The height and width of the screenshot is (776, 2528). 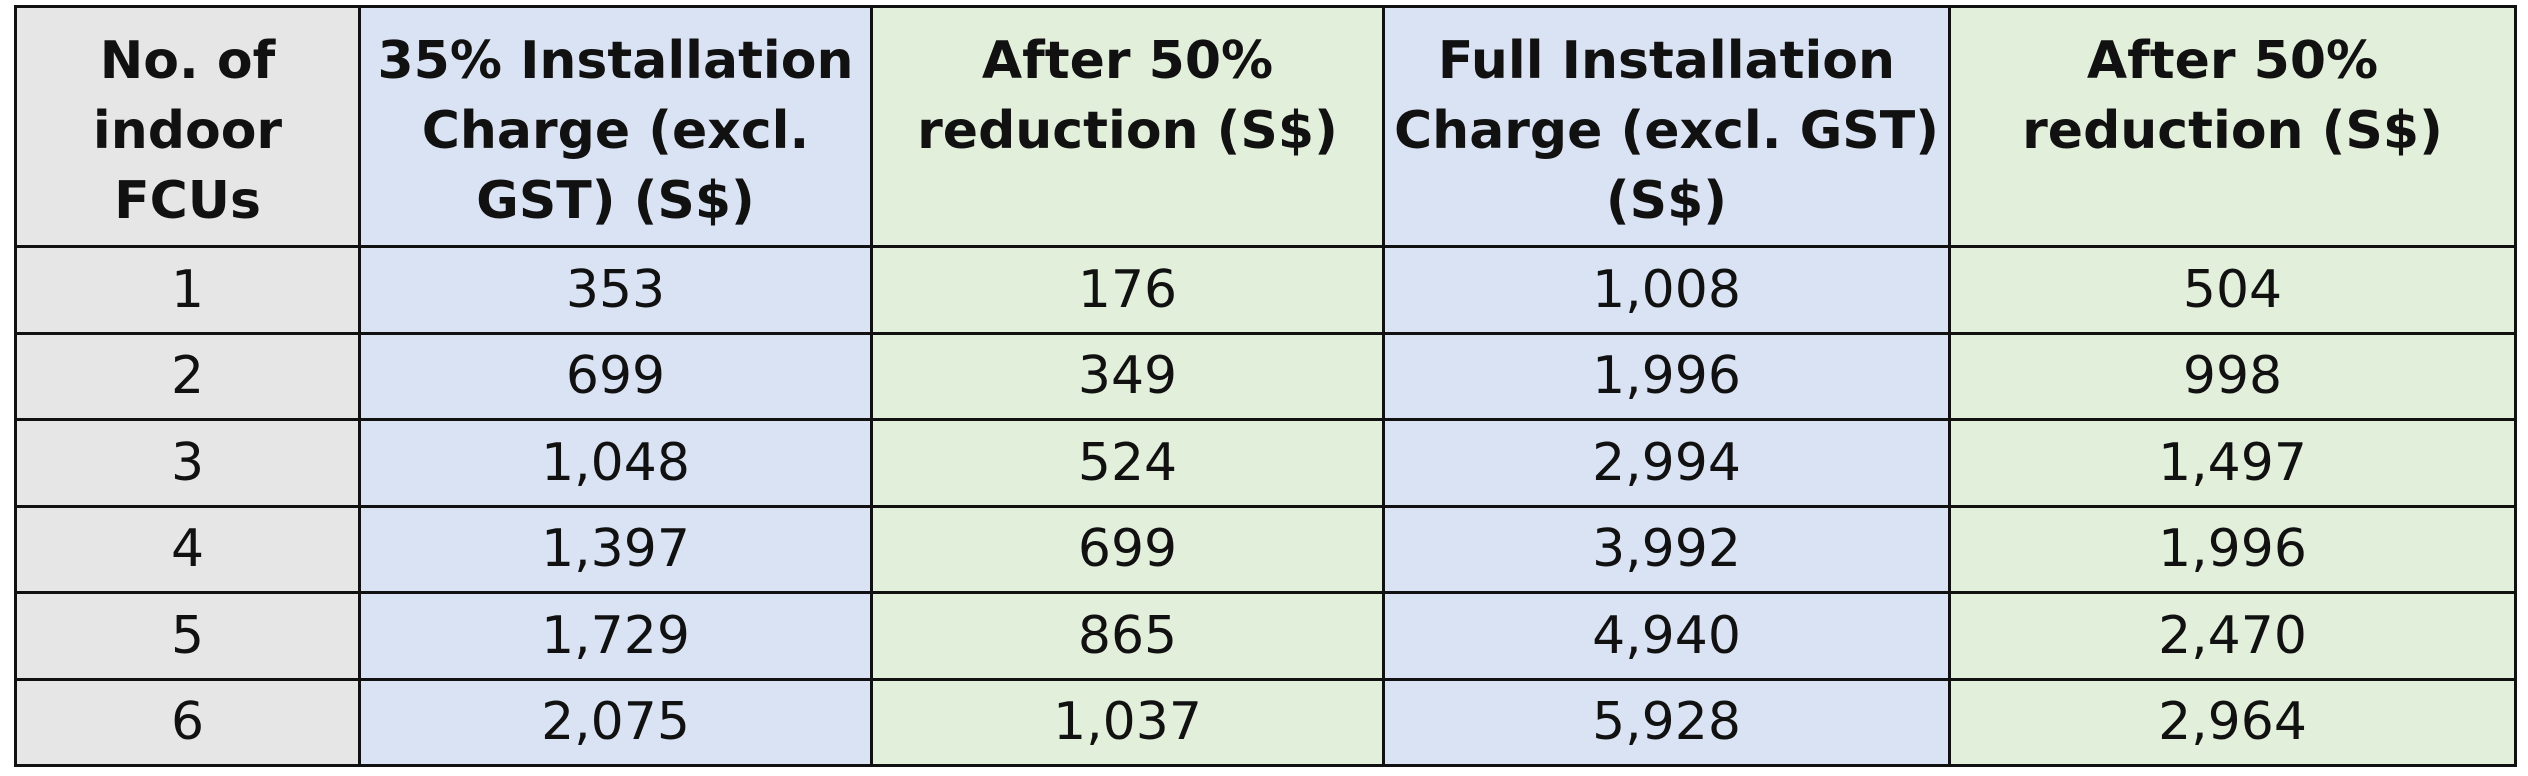 What do you see at coordinates (1127, 376) in the screenshot?
I see `cell-35-percent-after-reduction: 349` at bounding box center [1127, 376].